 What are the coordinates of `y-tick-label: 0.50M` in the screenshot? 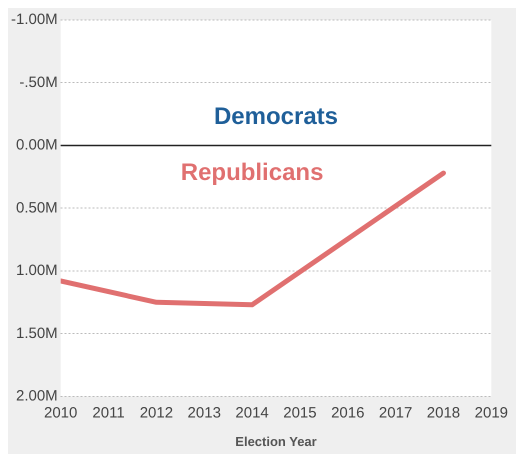 It's located at (37, 207).